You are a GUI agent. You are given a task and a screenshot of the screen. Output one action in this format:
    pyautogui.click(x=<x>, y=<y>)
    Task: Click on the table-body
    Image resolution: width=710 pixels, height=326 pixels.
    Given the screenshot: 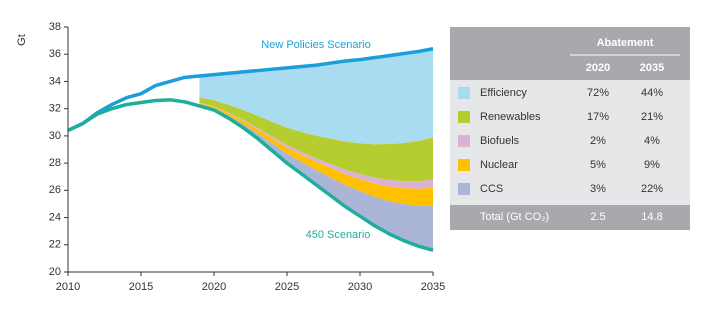 What is the action you would take?
    pyautogui.click(x=570, y=142)
    